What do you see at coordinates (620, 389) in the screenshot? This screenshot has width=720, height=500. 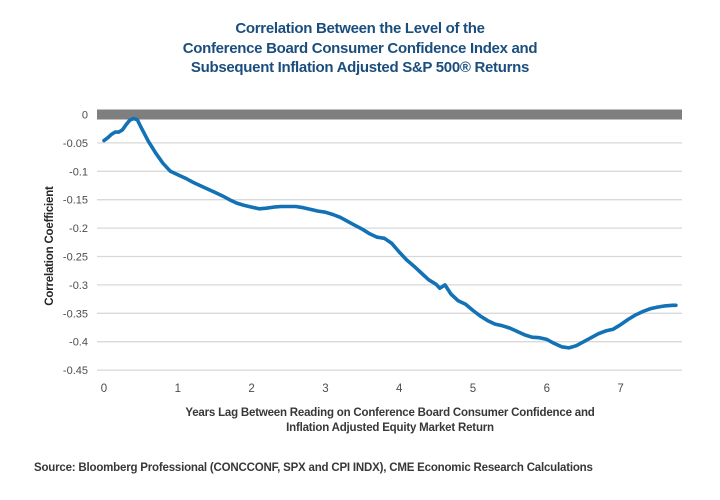 I see `x-tick-label: 7` at bounding box center [620, 389].